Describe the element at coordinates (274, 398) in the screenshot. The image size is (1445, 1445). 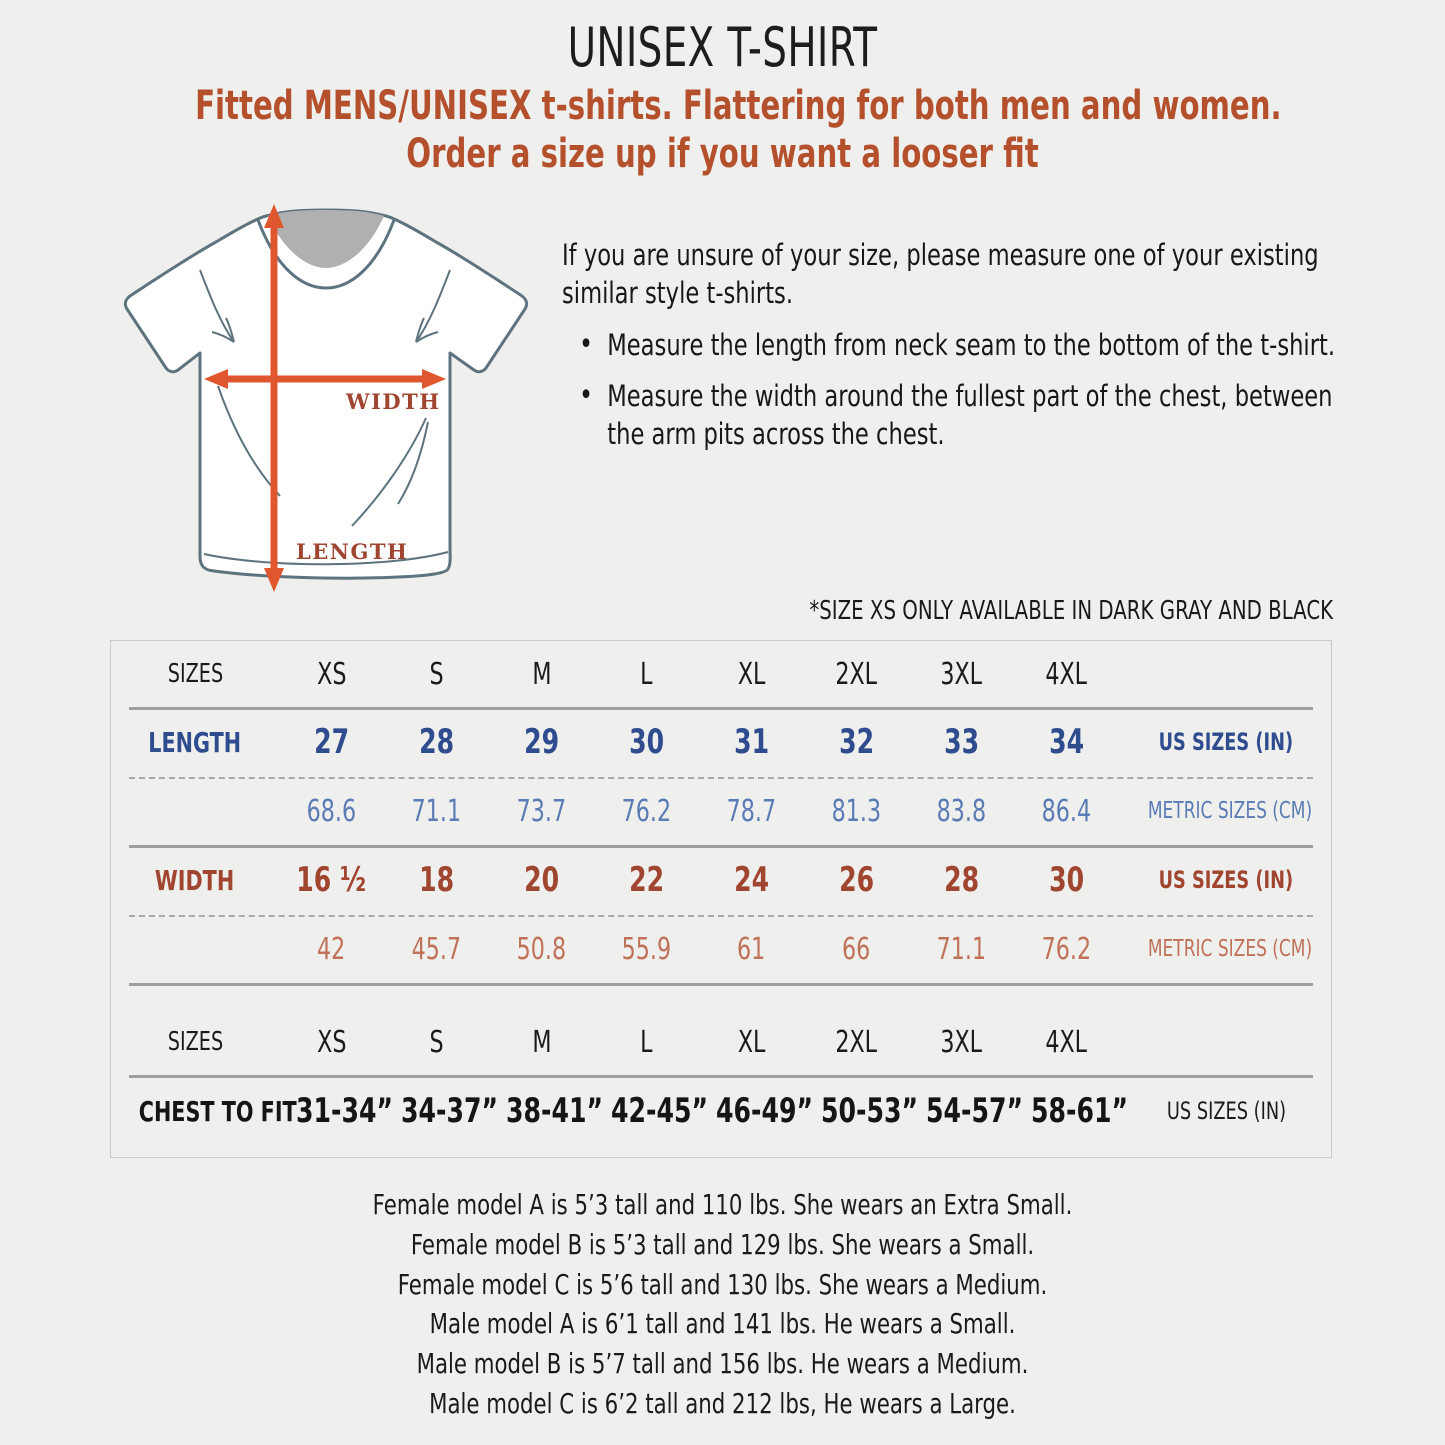
I see `length-arrow-icon` at that location.